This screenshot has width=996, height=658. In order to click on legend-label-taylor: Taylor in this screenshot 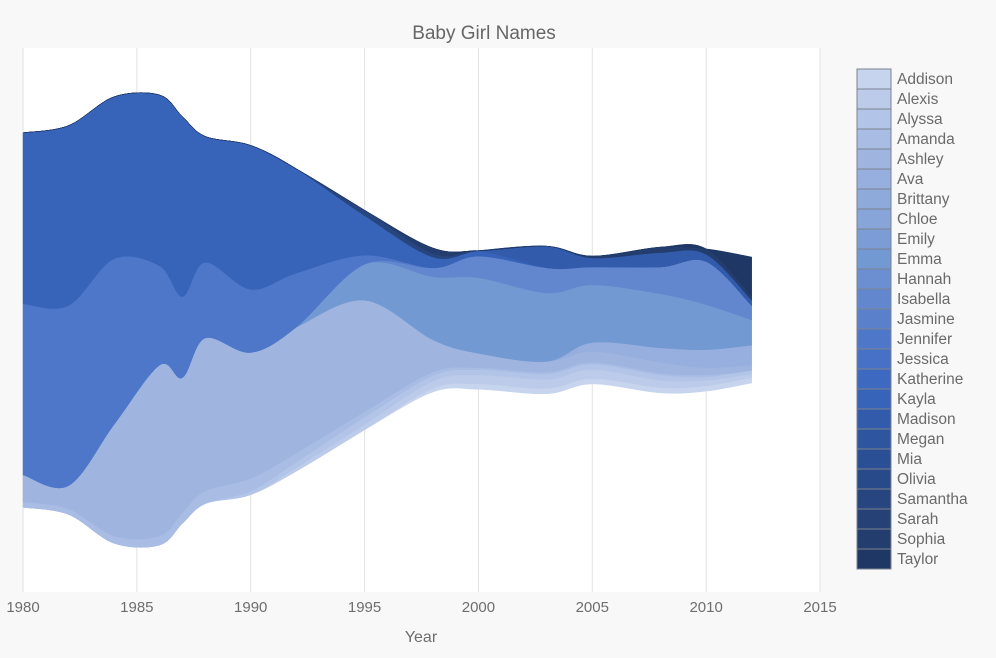, I will do `click(917, 559)`.